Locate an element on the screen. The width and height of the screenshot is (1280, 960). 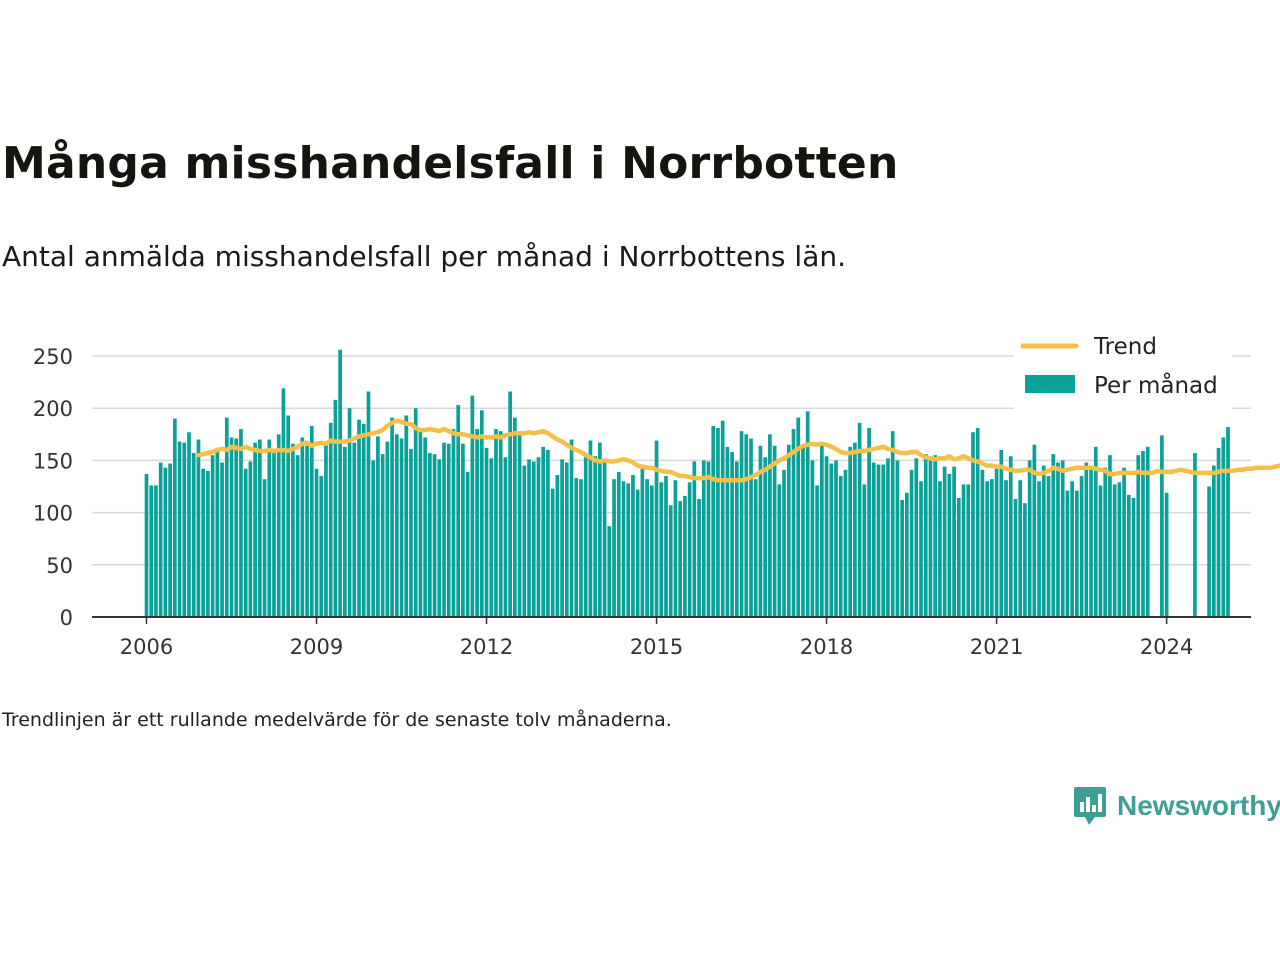
chart-title: Många misshandelsfall i Norrbotten is located at coordinates (450, 163).